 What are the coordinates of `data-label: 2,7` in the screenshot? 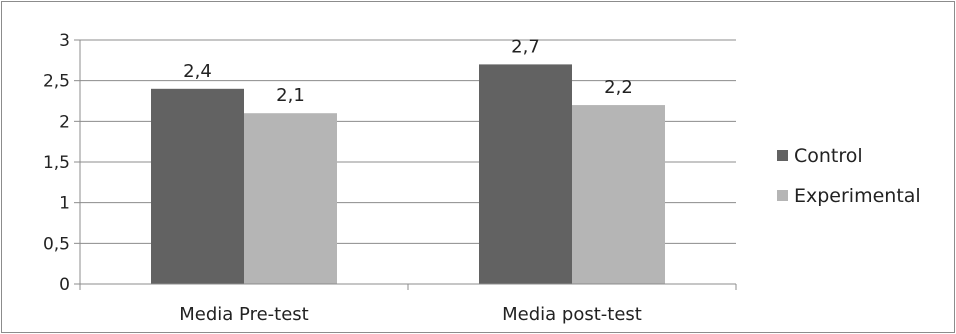 It's located at (525, 46).